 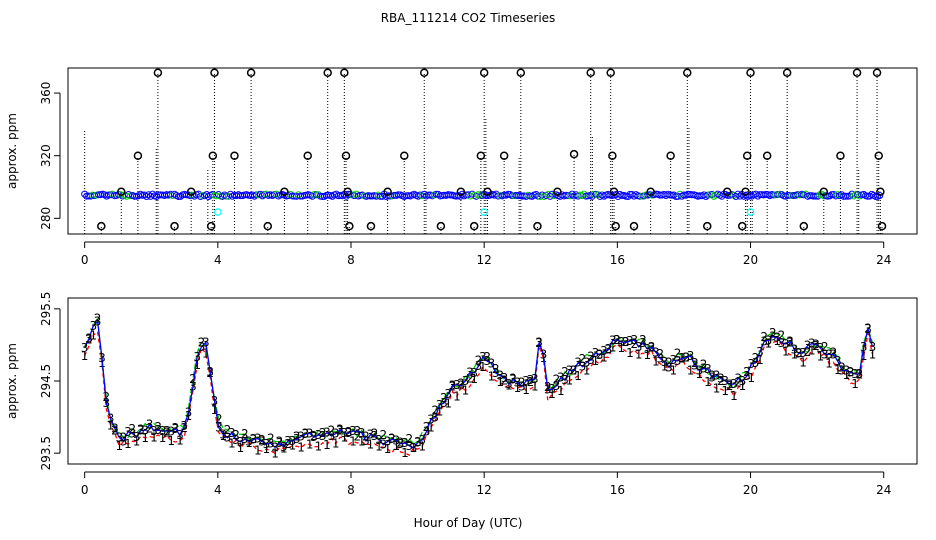 What do you see at coordinates (750, 260) in the screenshot?
I see `top-x-tick-label: 20` at bounding box center [750, 260].